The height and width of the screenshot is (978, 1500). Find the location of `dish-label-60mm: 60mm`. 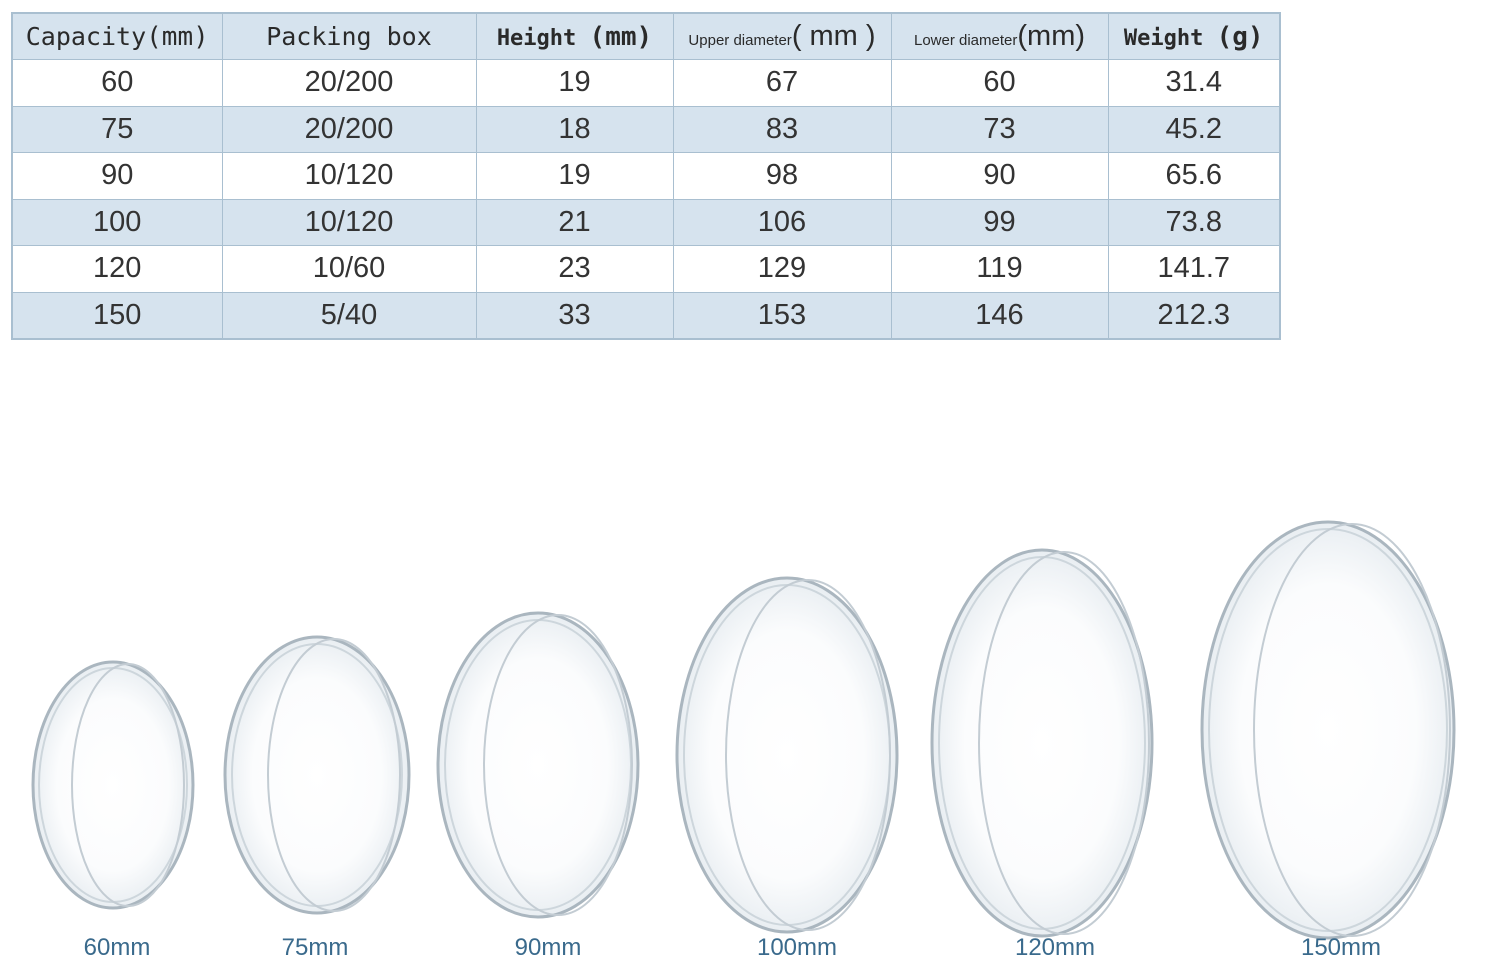

dish-label-60mm: 60mm is located at coordinates (117, 947).